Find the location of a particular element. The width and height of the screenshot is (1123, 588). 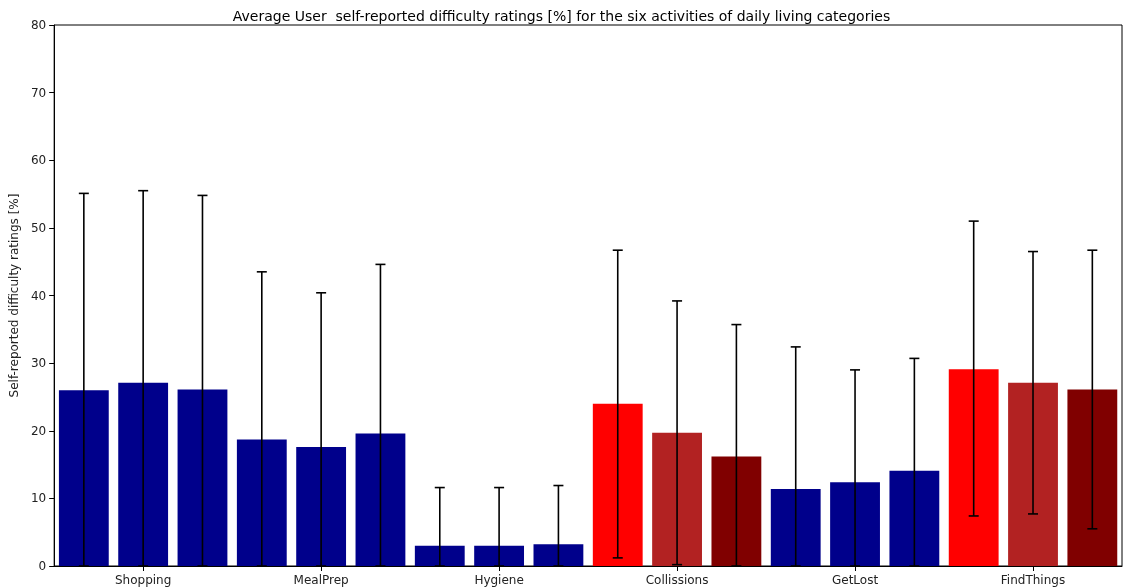

y-axis-title: Self-reported difficulty ratings [%] is located at coordinates (14, 295).